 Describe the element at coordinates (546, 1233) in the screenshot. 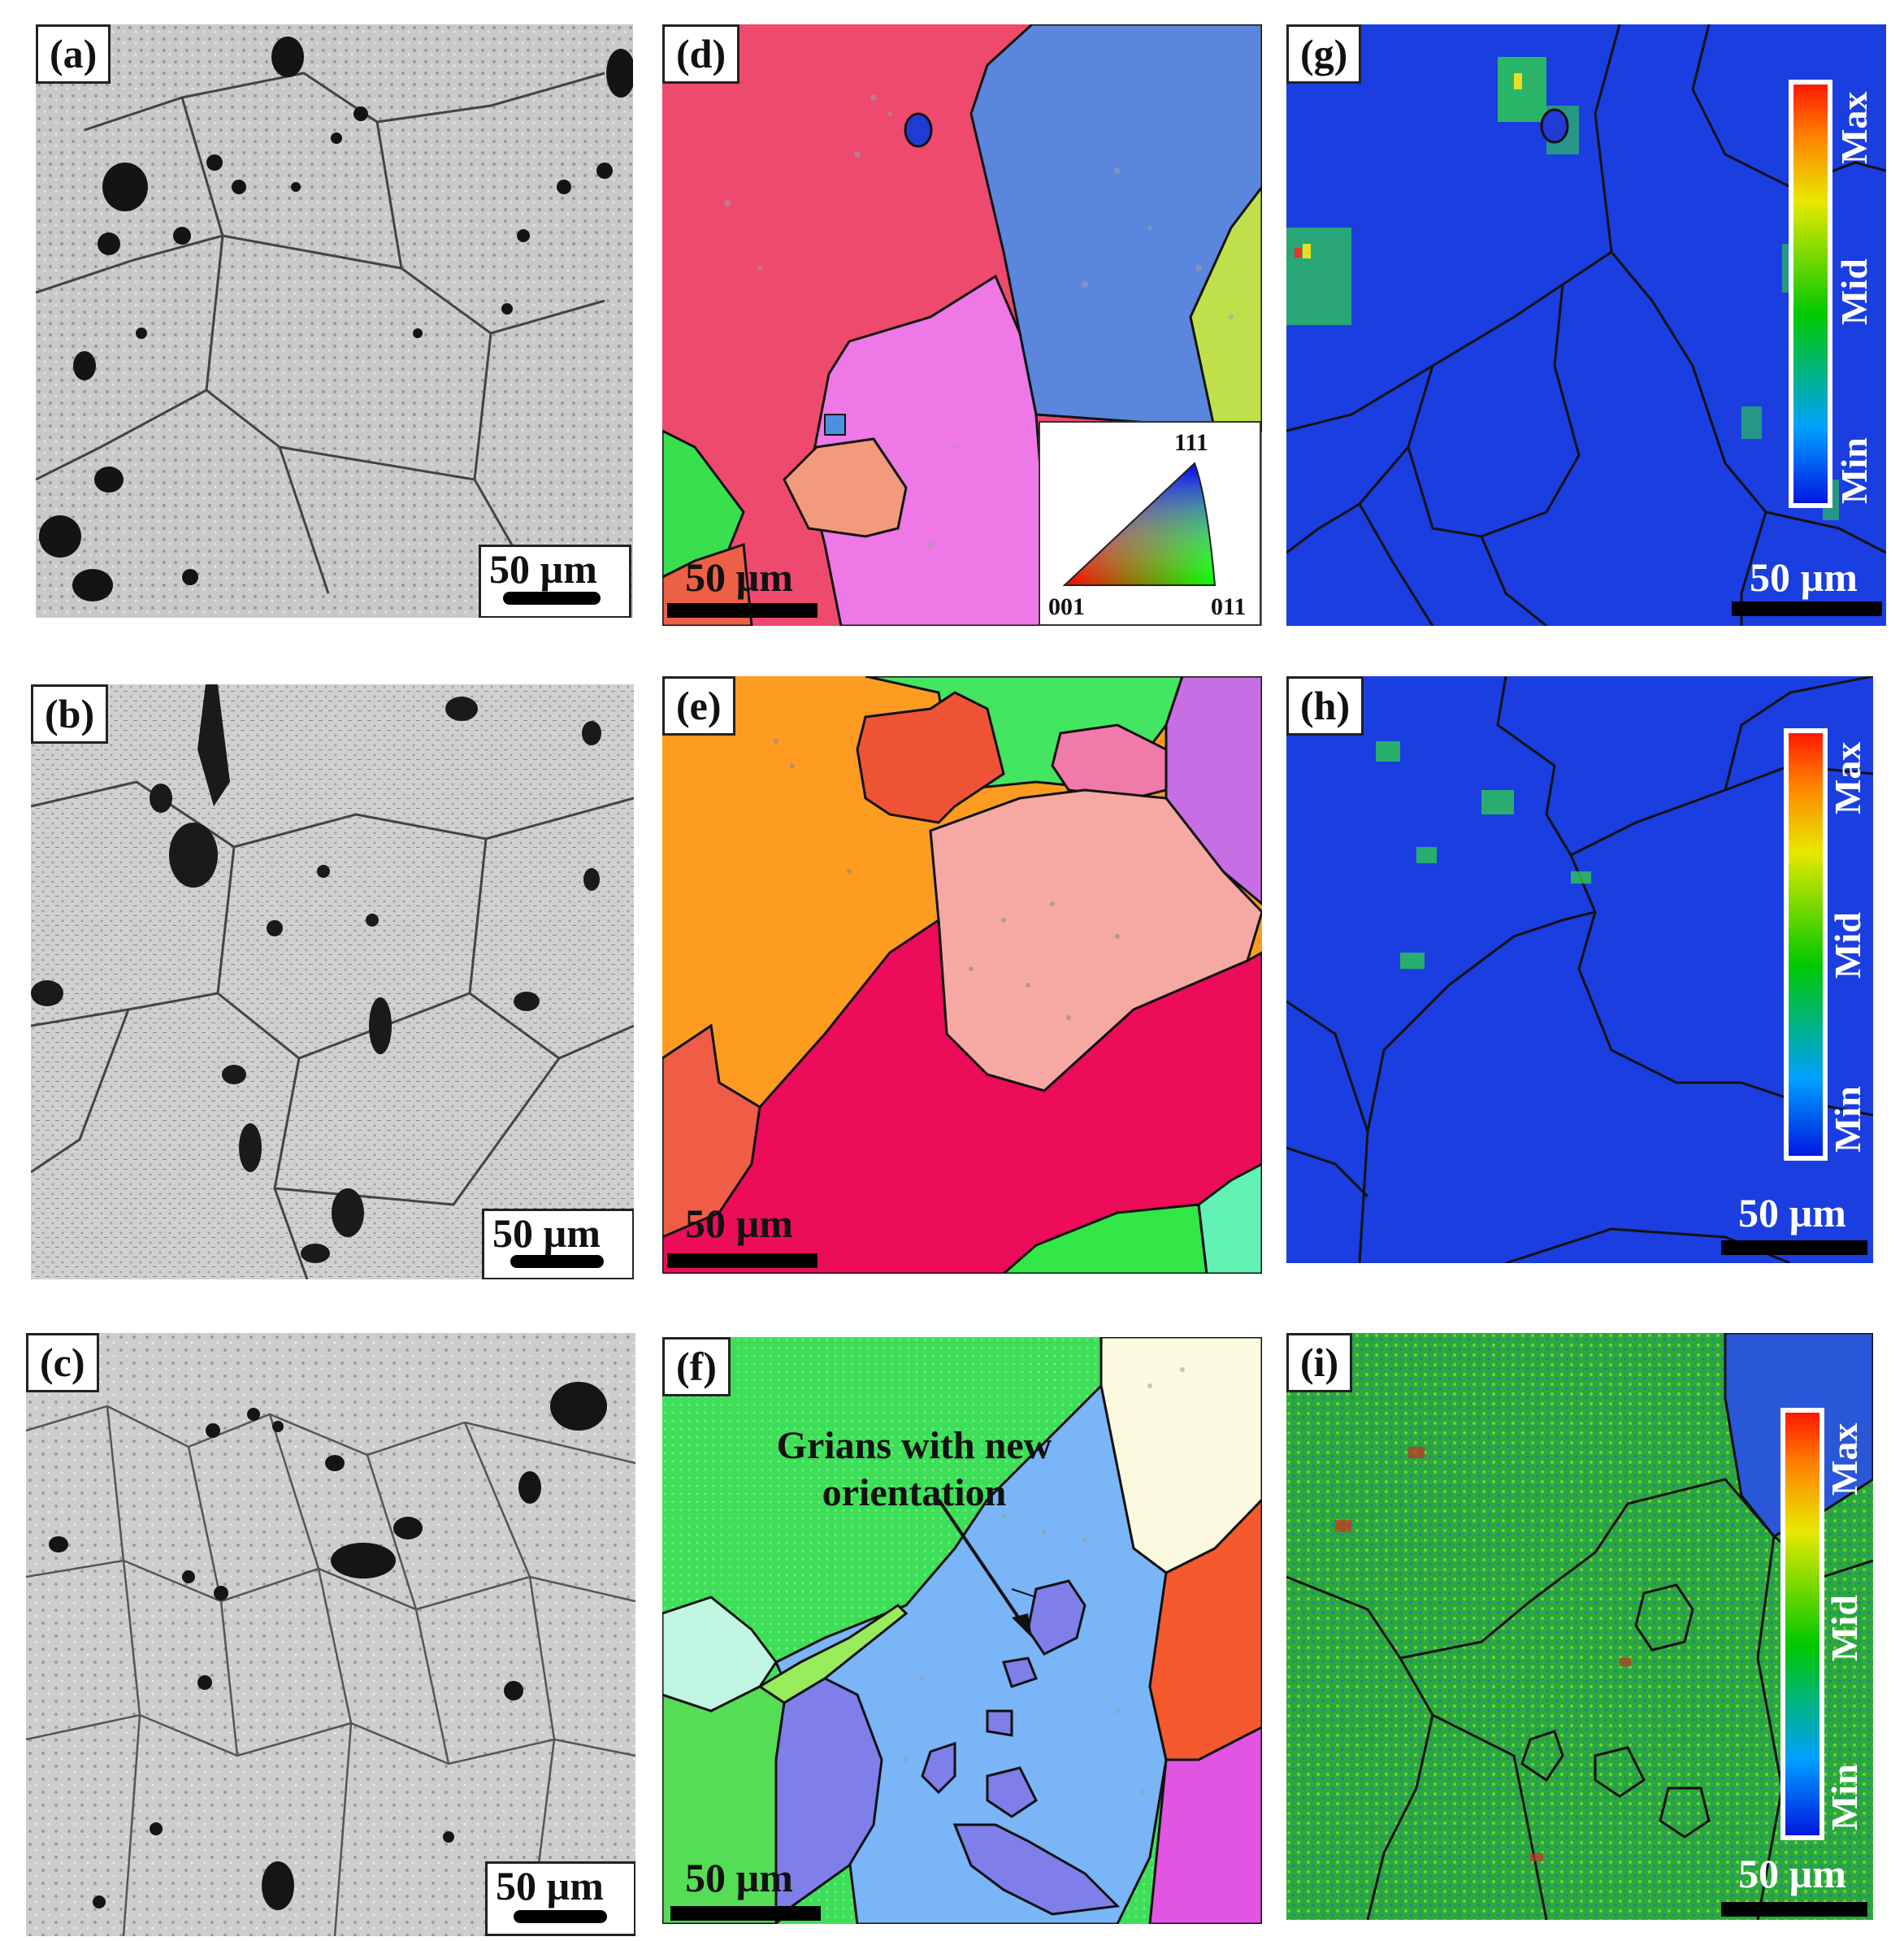

I see `scale-bar-label-b: 50 µm` at that location.